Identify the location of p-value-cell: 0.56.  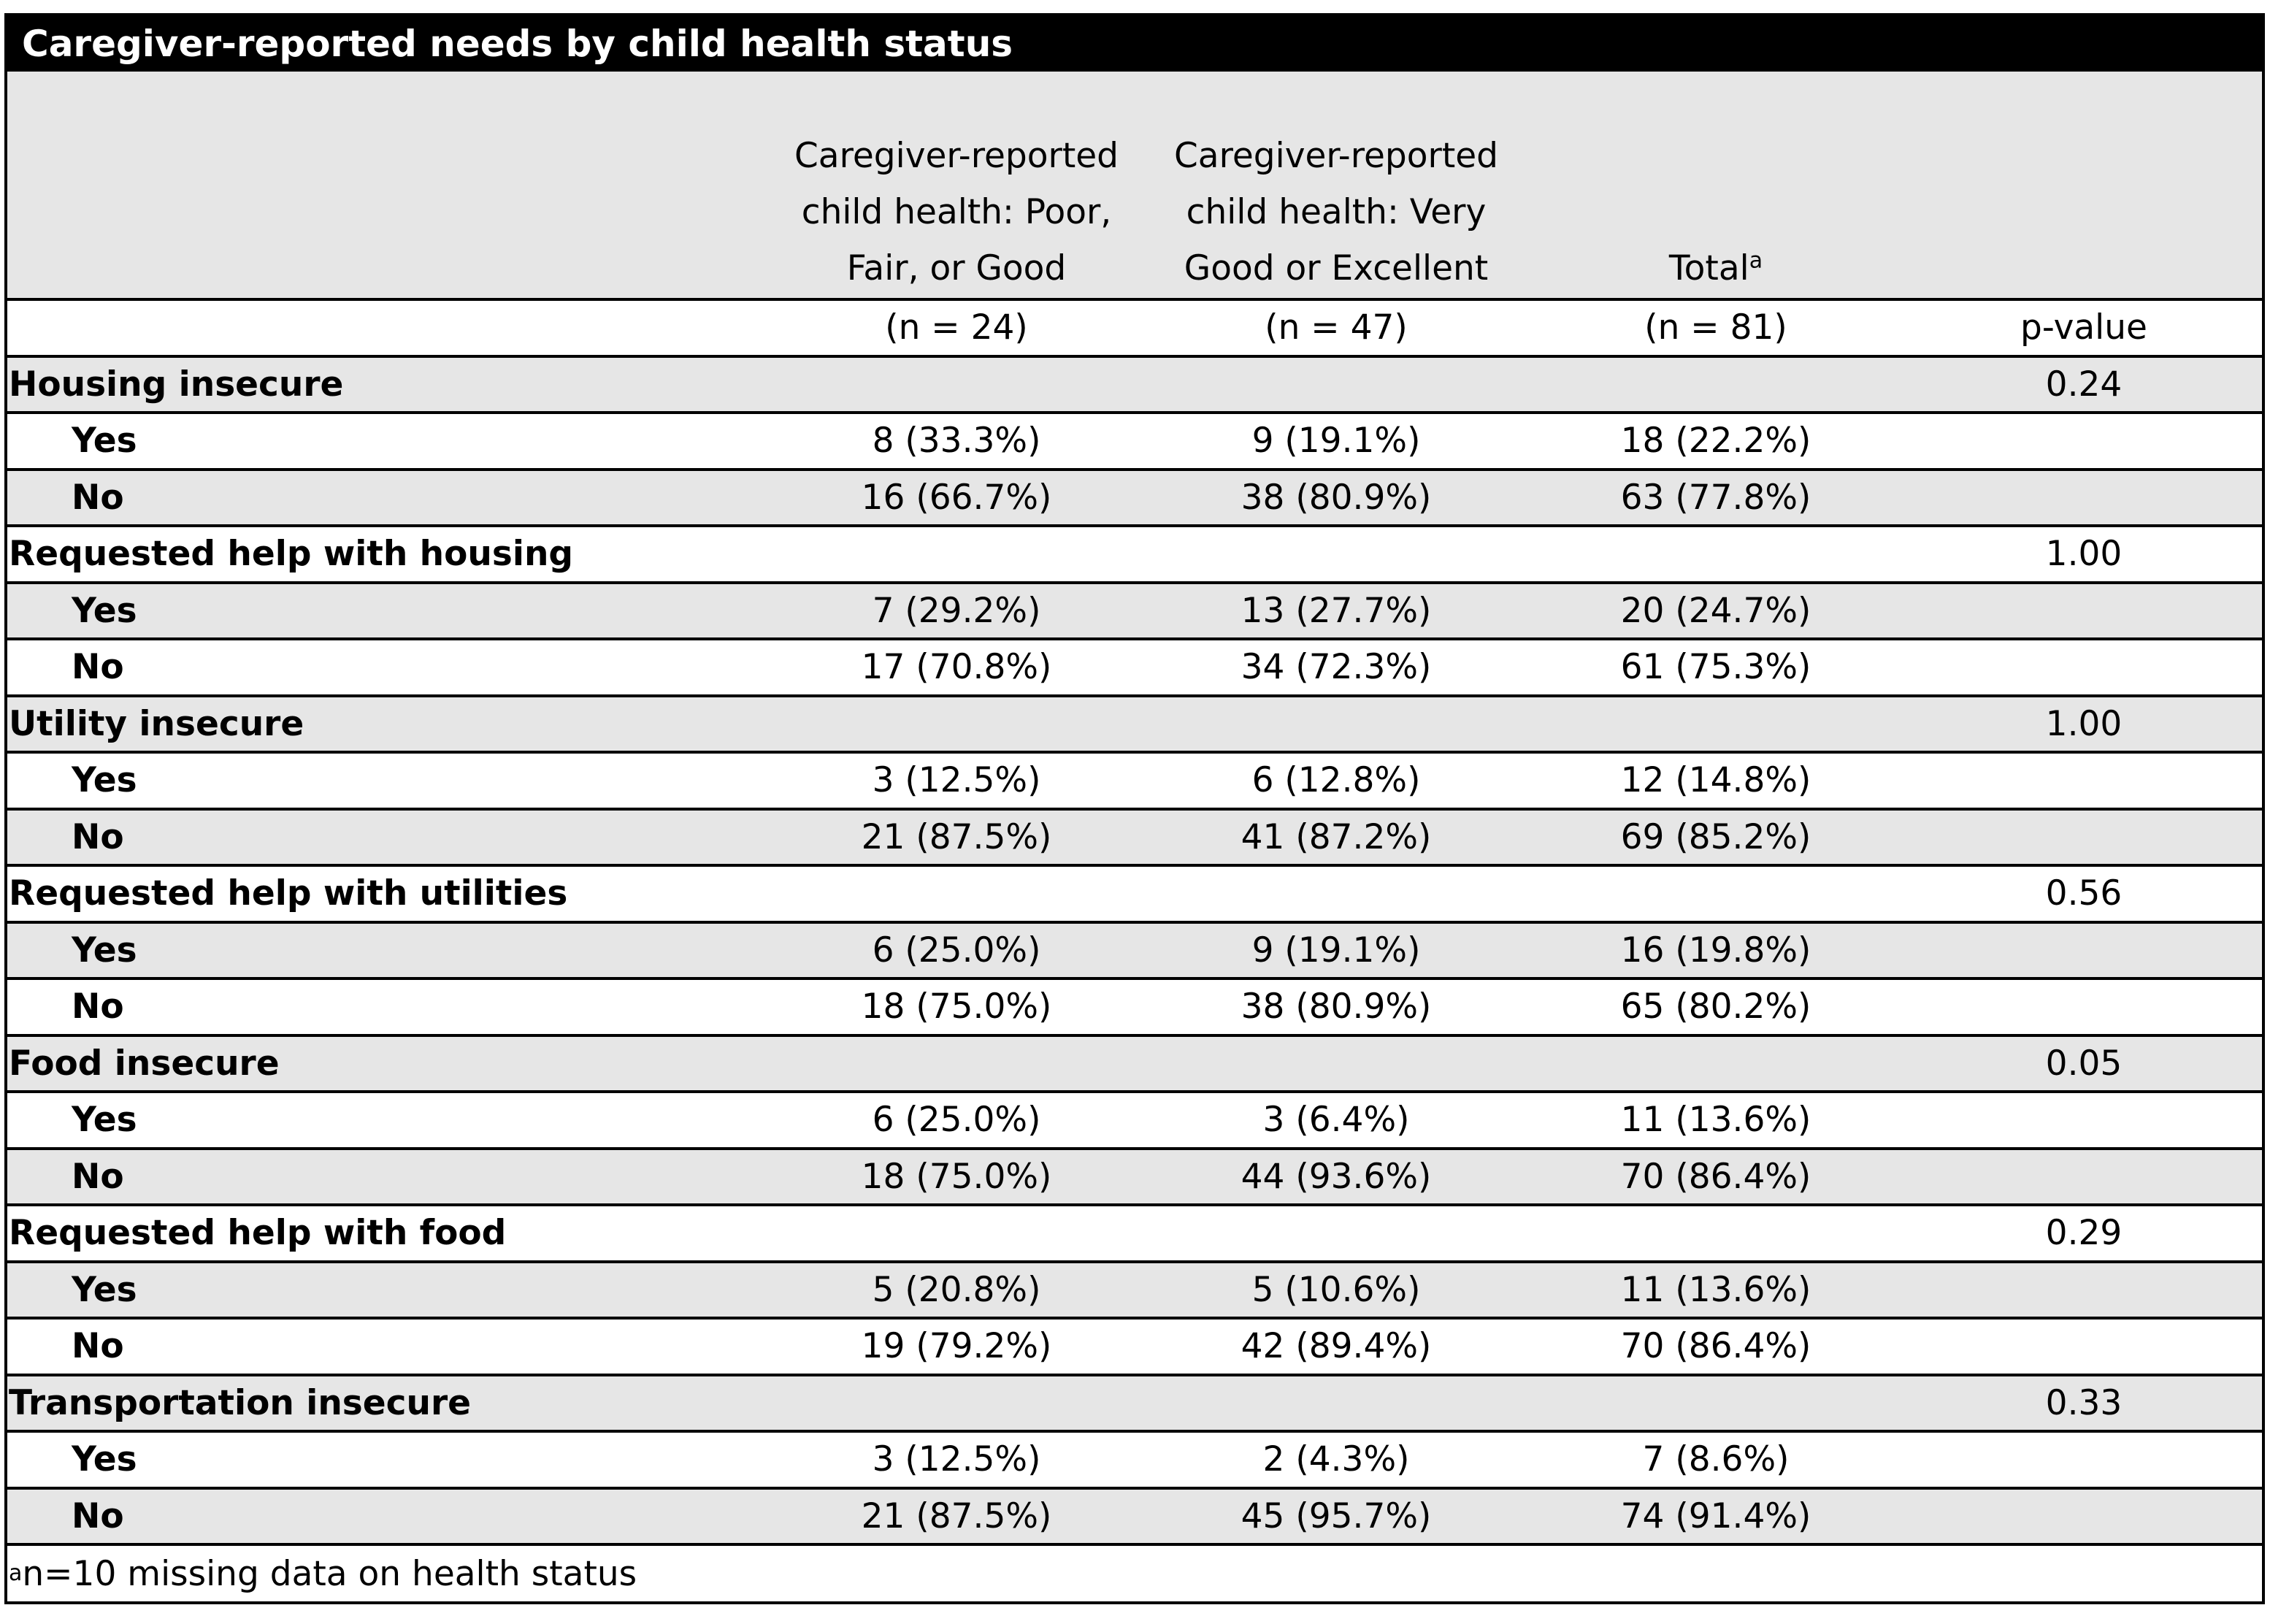
(2084, 893).